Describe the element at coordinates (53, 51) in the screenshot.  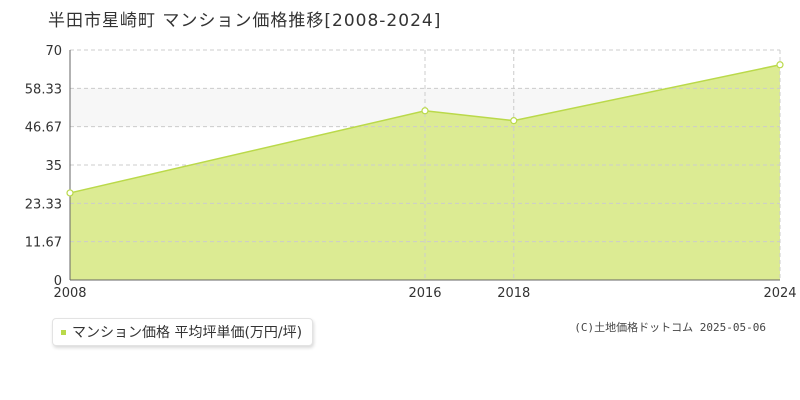
I see `y-tick-label: 70` at that location.